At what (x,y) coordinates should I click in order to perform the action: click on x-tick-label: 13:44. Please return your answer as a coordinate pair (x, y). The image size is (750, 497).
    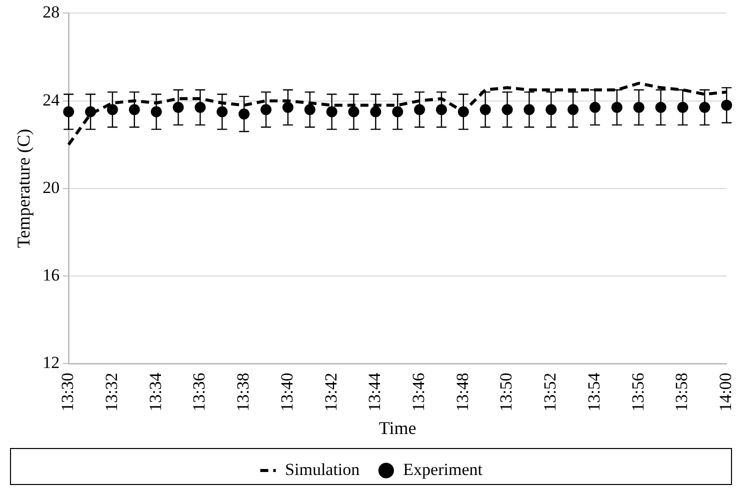
    Looking at the image, I should click on (374, 392).